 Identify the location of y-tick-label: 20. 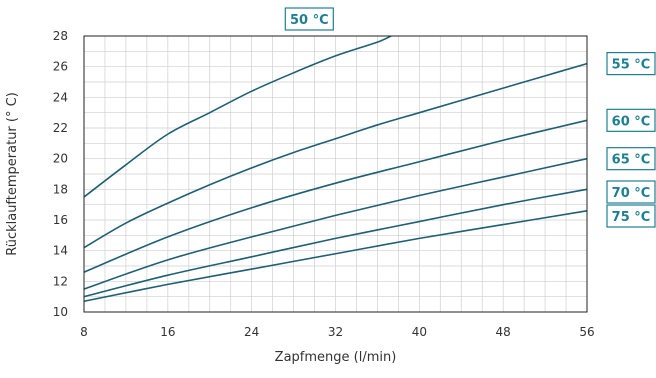
(60, 159).